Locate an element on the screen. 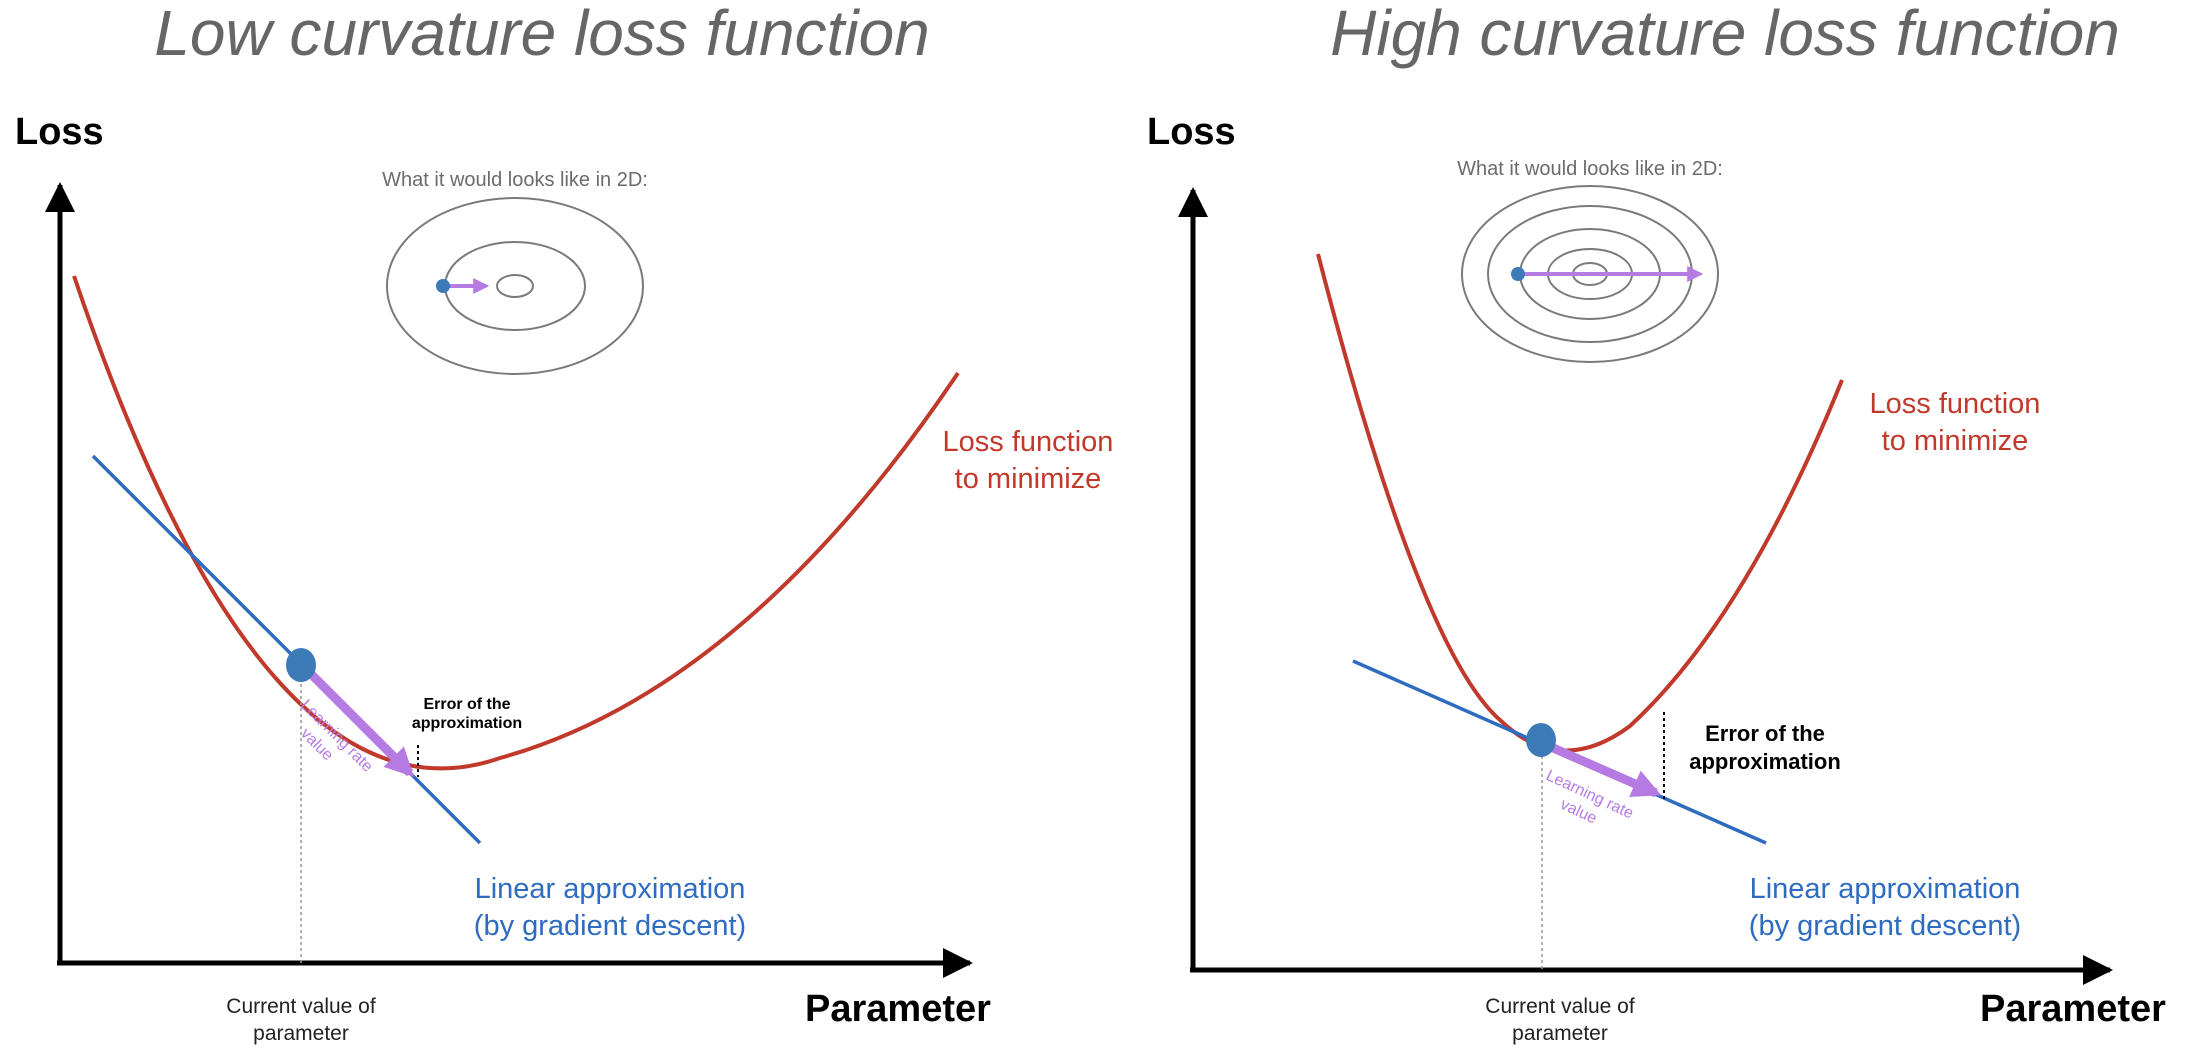  loss-curve is located at coordinates (1580, 503).